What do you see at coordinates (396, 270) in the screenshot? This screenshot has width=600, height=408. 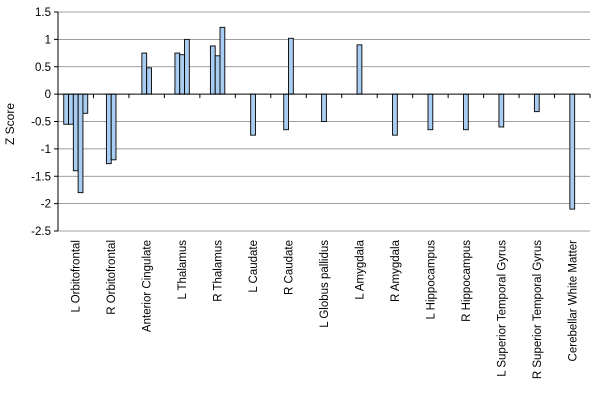 I see `category-label: R Amygdala` at bounding box center [396, 270].